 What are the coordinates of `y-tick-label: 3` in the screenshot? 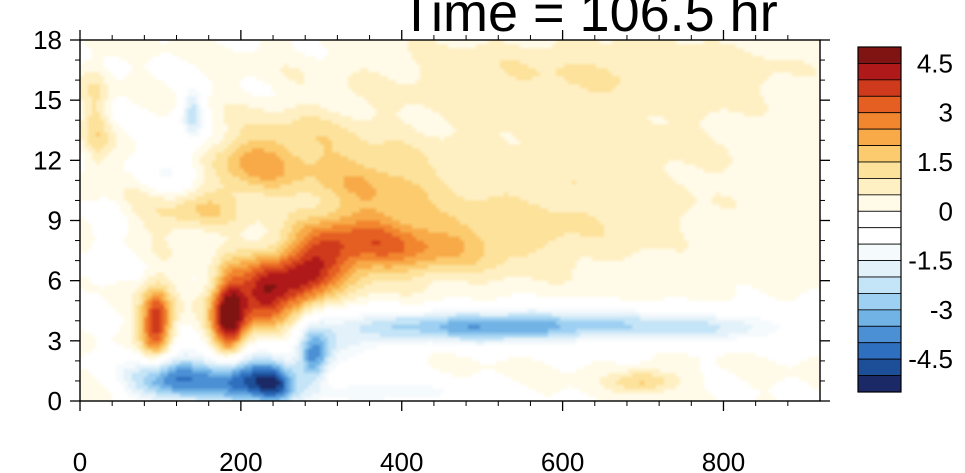 It's located at (55, 341).